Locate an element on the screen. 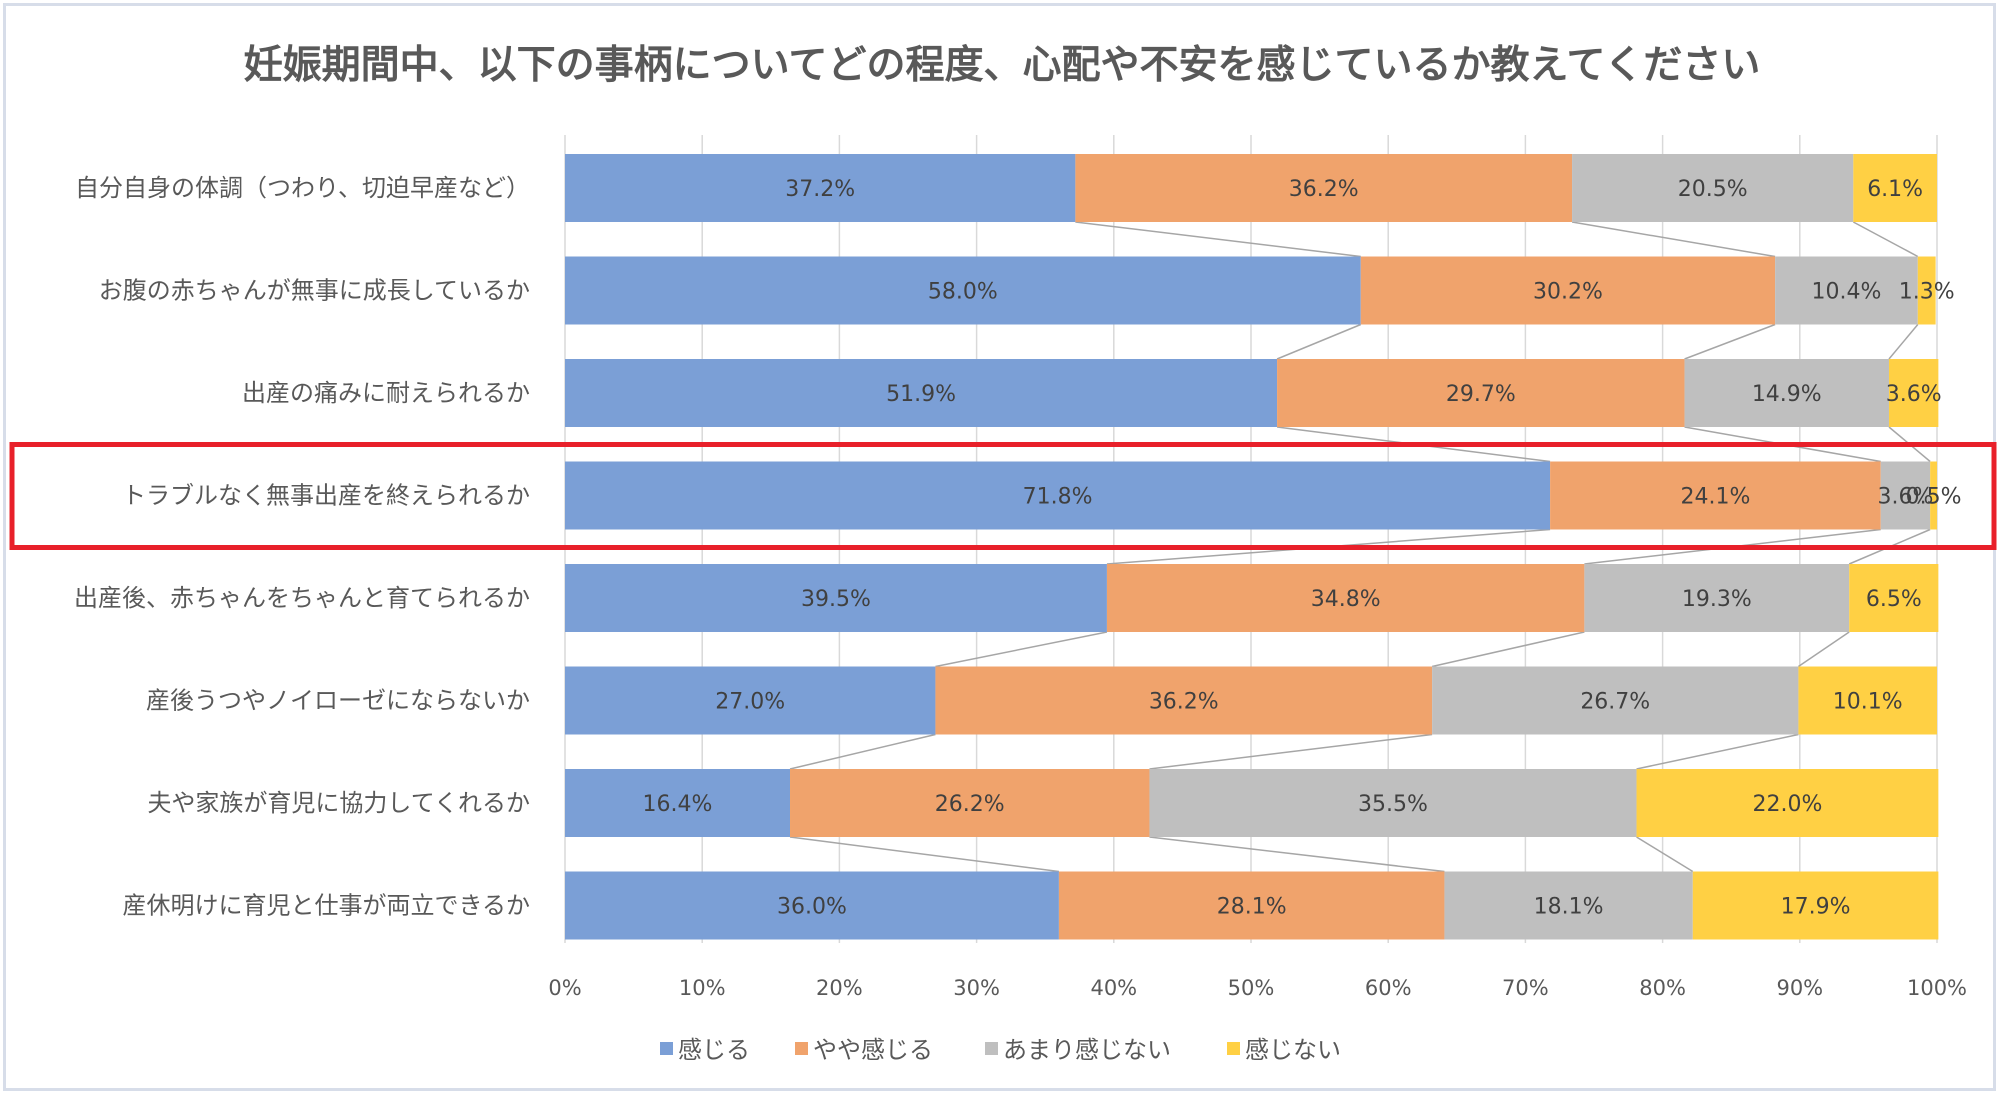 Image resolution: width=2005 pixels, height=1100 pixels. data-label: 27.0% is located at coordinates (750, 702).